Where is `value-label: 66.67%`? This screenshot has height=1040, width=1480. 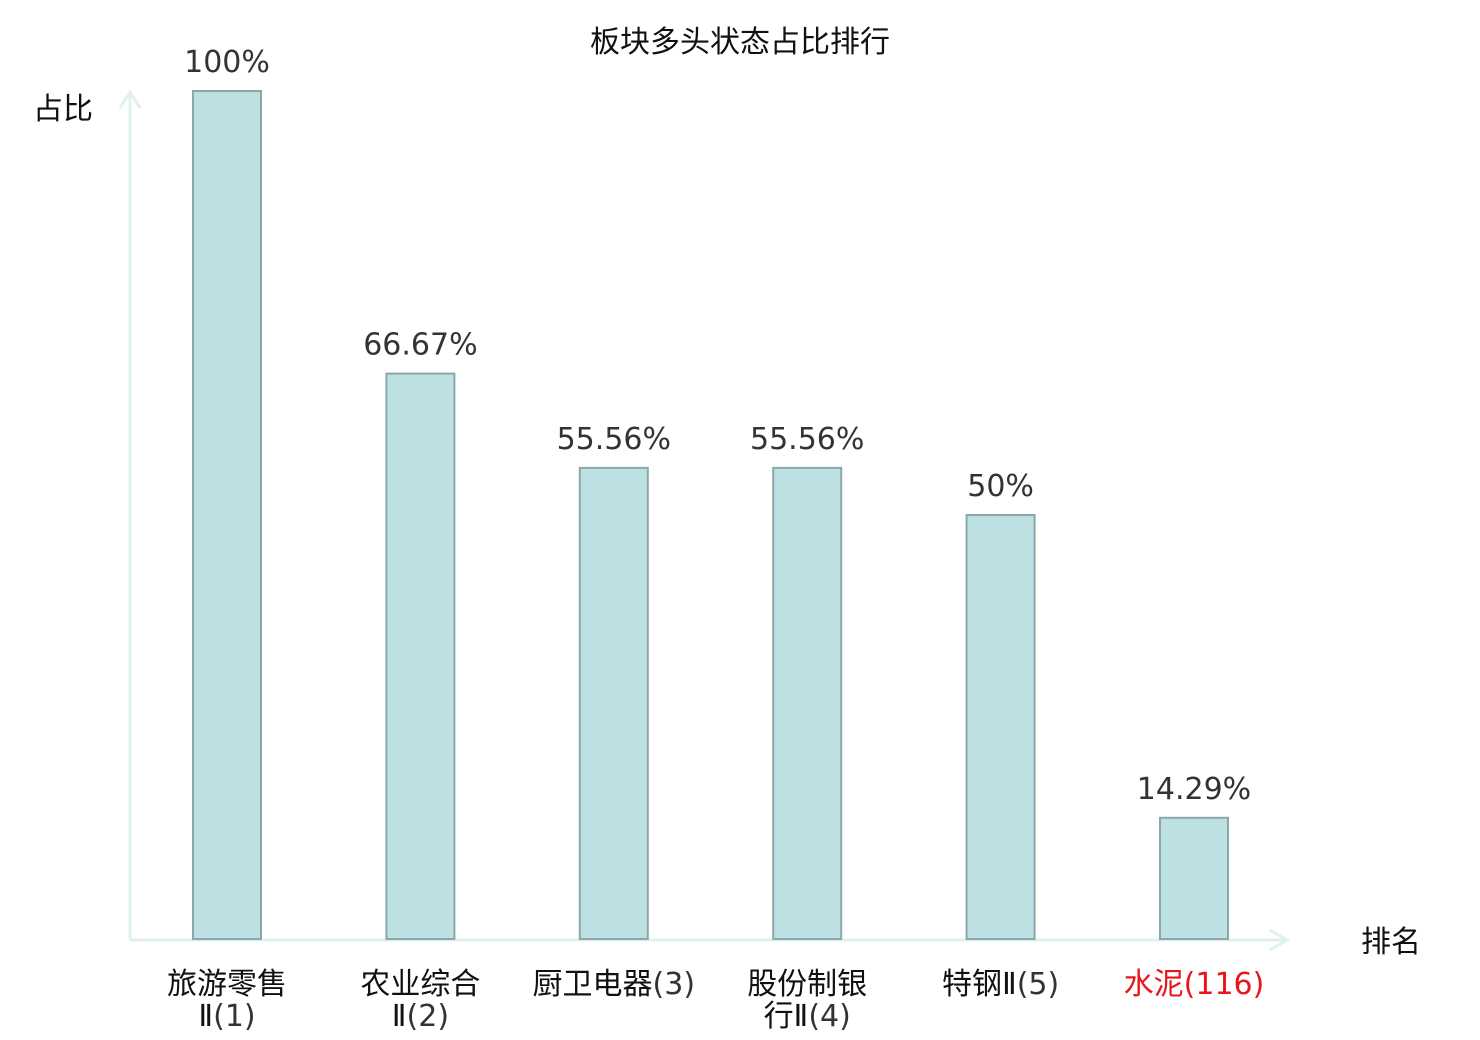 value-label: 66.67% is located at coordinates (420, 345).